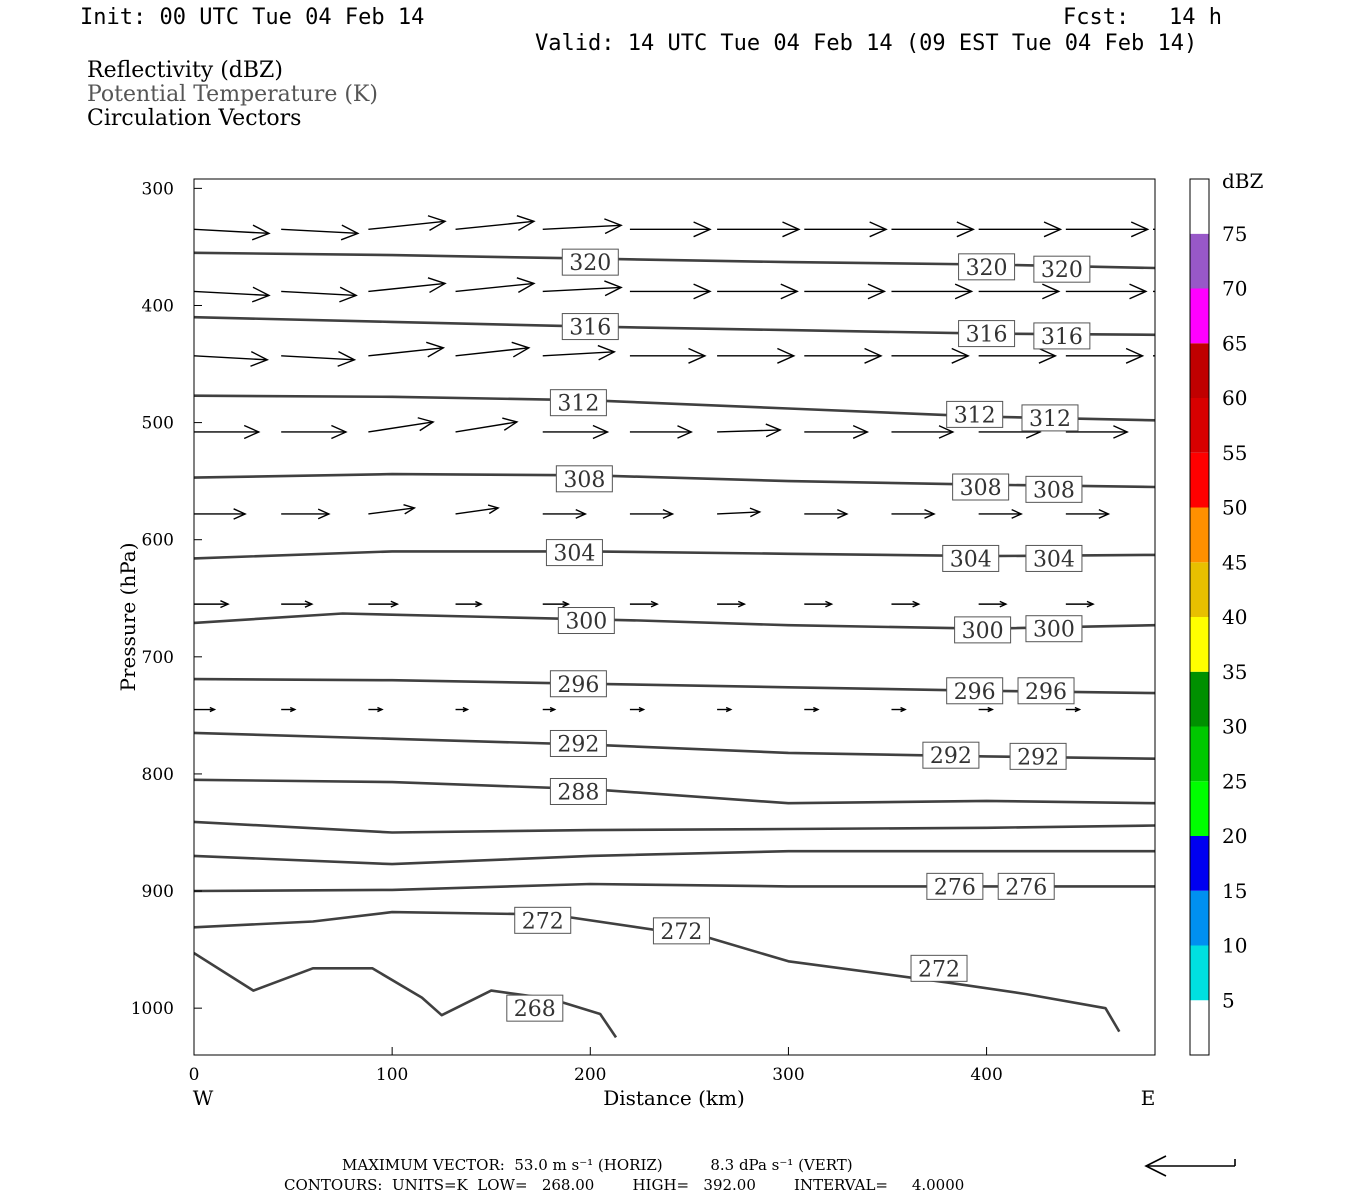 This screenshot has height=1200, width=1350. I want to click on contour-label-text: 320, so click(590, 263).